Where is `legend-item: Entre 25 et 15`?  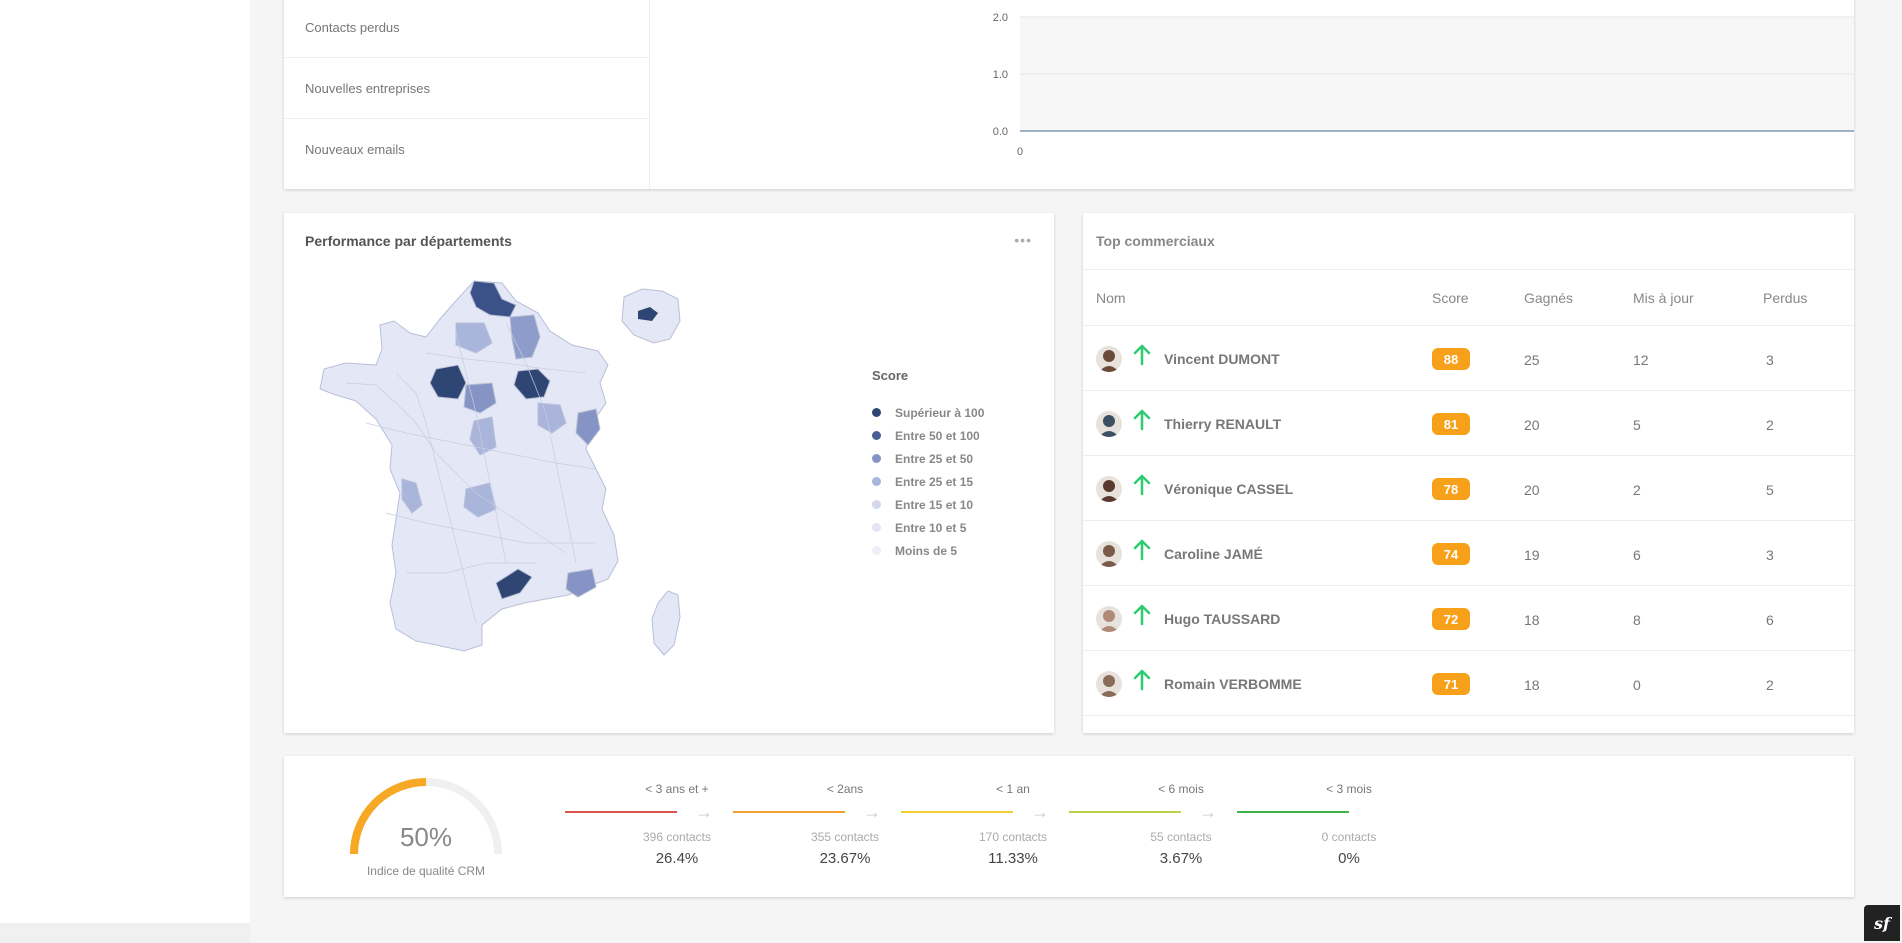
legend-item: Entre 25 et 15 is located at coordinates (928, 481).